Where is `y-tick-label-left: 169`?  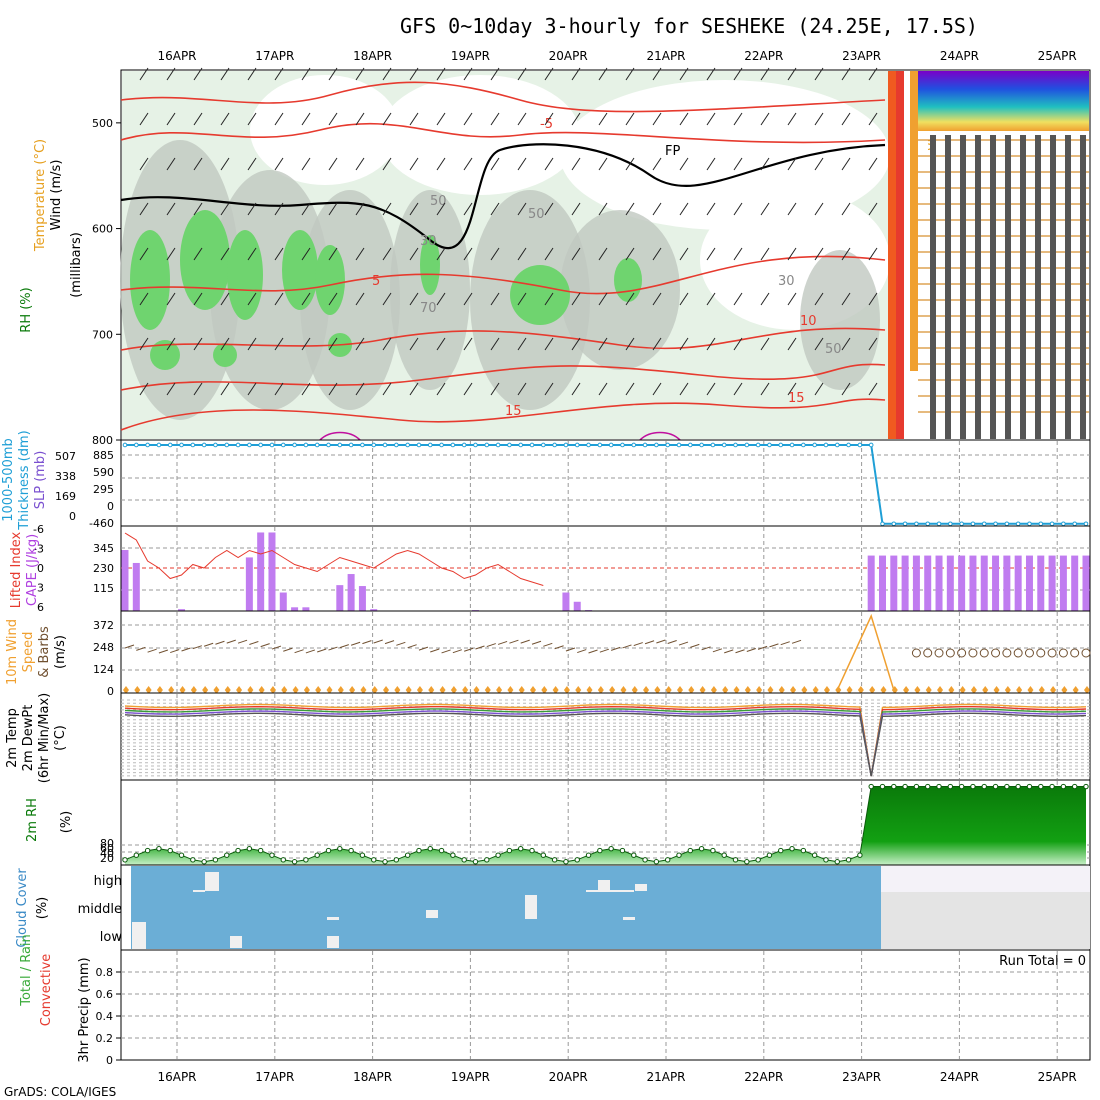
y-tick-label-left: 169 is located at coordinates (65, 496).